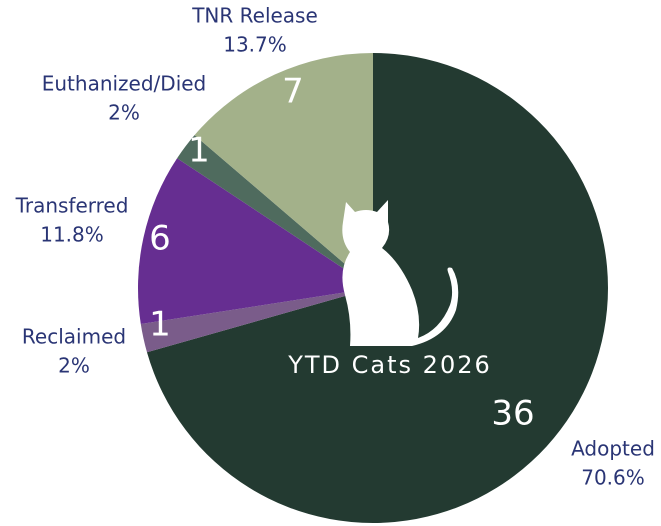 The height and width of the screenshot is (526, 661). What do you see at coordinates (613, 449) in the screenshot?
I see `category-label: Adopted` at bounding box center [613, 449].